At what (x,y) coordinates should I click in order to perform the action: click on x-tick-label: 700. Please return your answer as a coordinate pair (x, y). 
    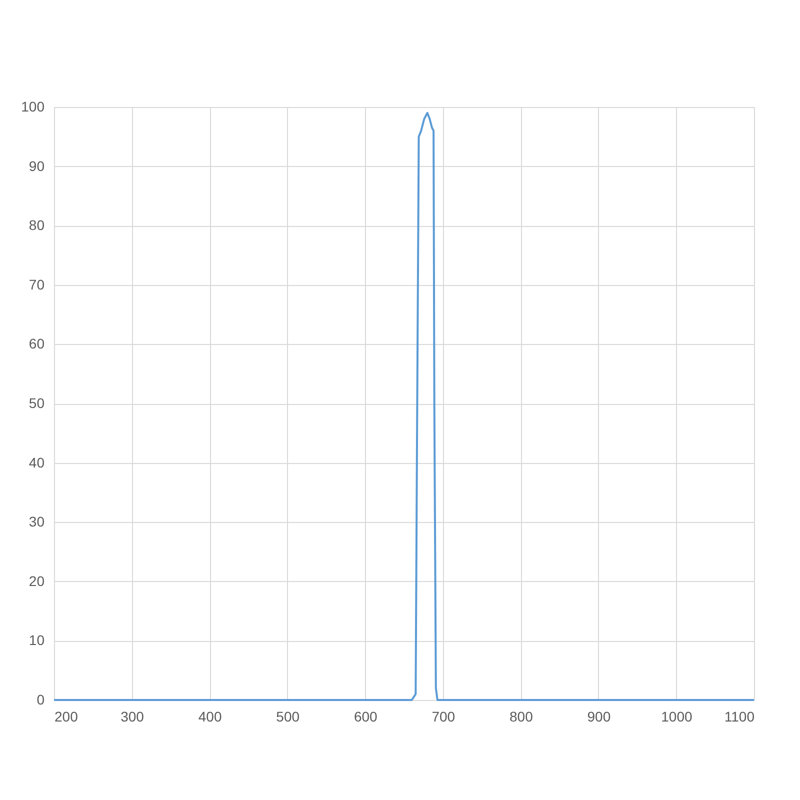
    Looking at the image, I should click on (444, 716).